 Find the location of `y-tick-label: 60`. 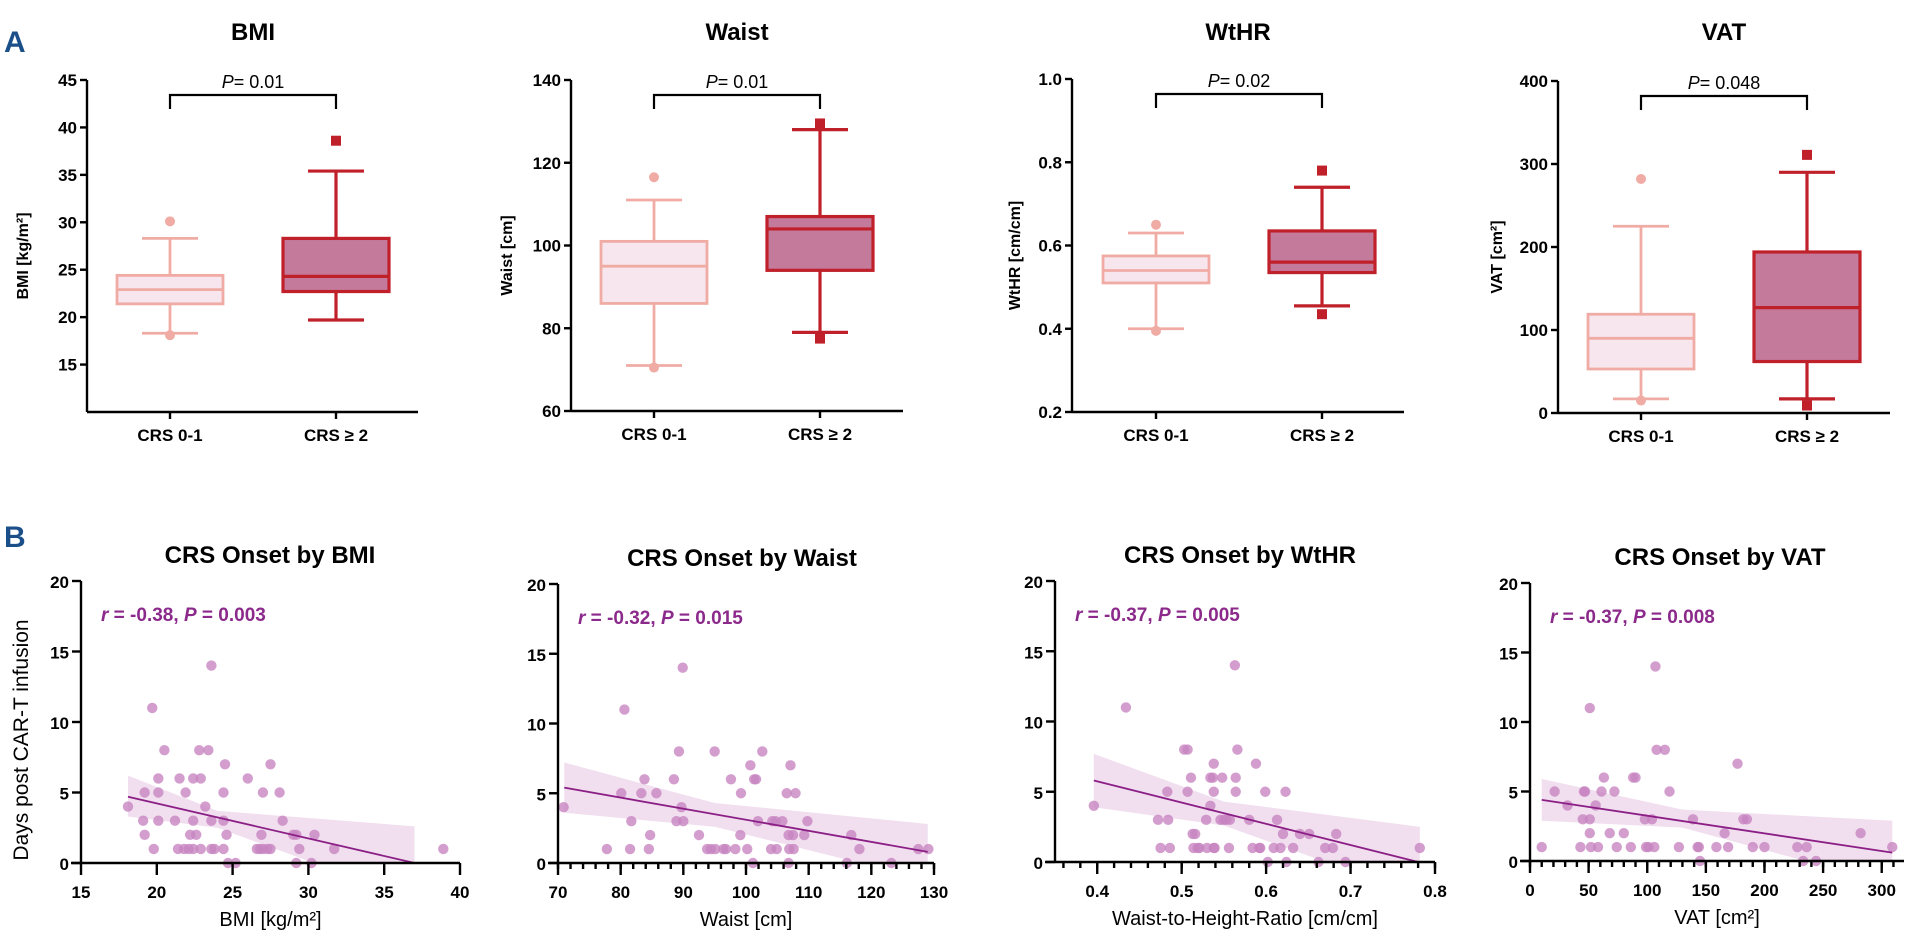

y-tick-label: 60 is located at coordinates (551, 411).